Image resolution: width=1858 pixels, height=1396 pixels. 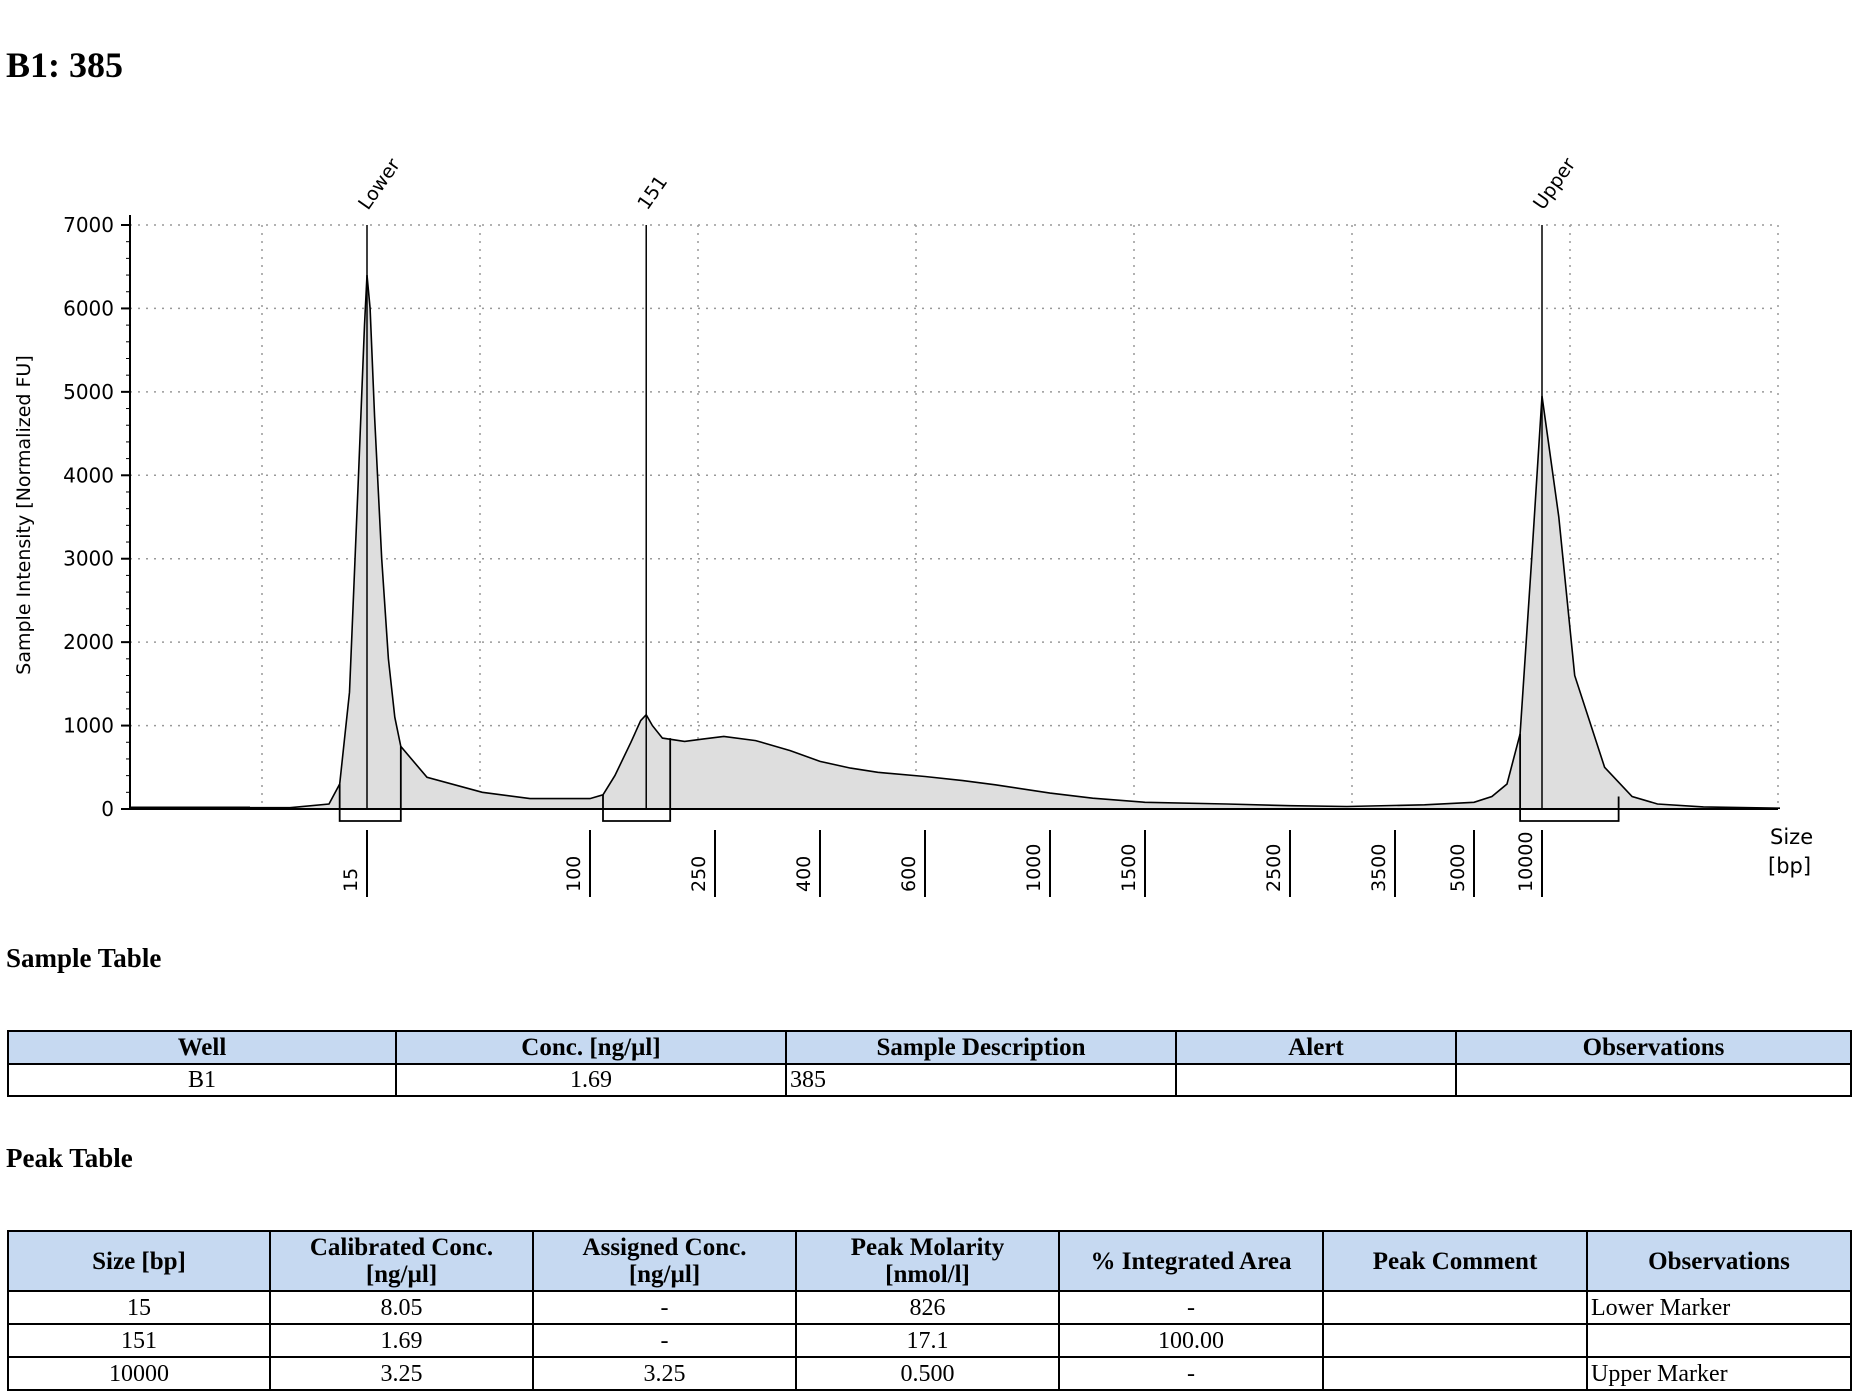 What do you see at coordinates (591, 1047) in the screenshot?
I see `col-header-conc: Conc. [ng/µl]` at bounding box center [591, 1047].